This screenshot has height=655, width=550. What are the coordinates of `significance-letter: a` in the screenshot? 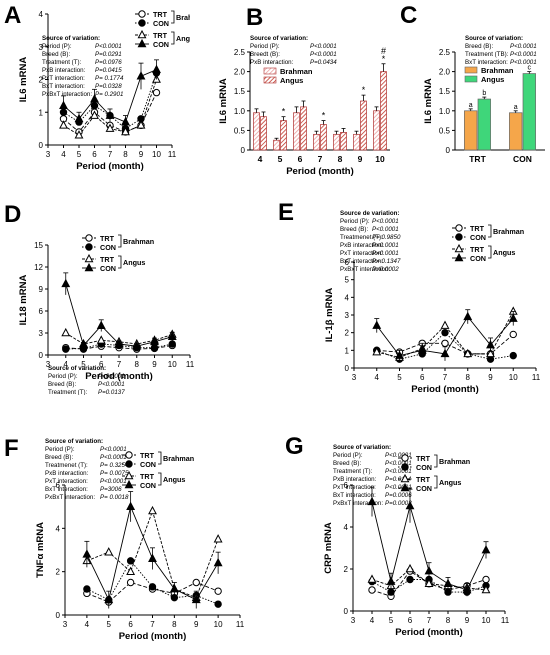 It's located at (516, 107).